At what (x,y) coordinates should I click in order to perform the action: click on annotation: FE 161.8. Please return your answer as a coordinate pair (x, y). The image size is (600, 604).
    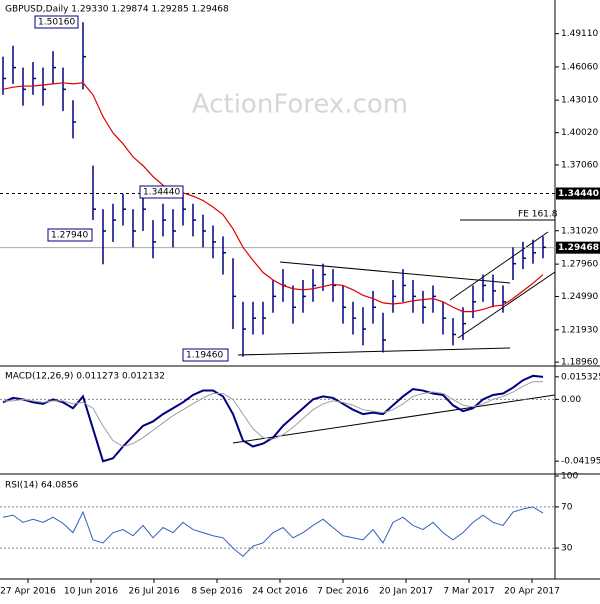
    Looking at the image, I should click on (538, 215).